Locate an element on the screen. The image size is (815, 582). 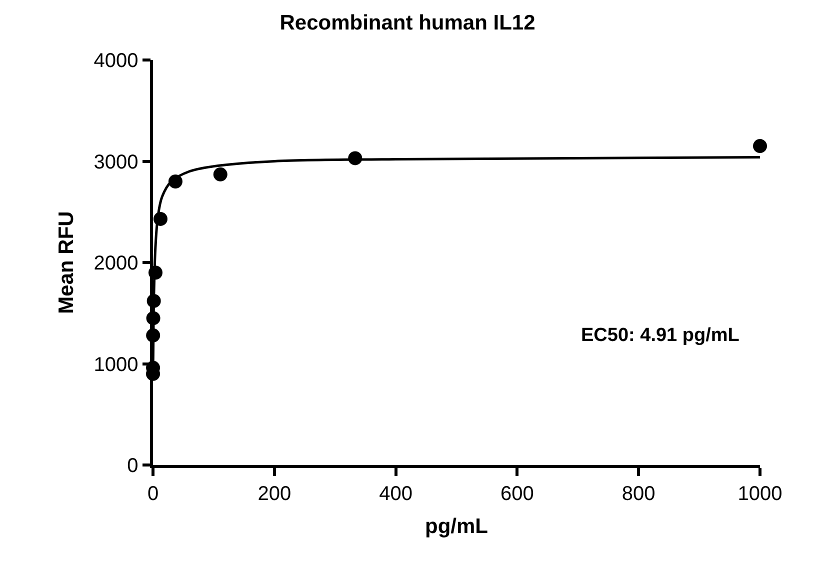
y-tick-label: 1000 is located at coordinates (116, 365).